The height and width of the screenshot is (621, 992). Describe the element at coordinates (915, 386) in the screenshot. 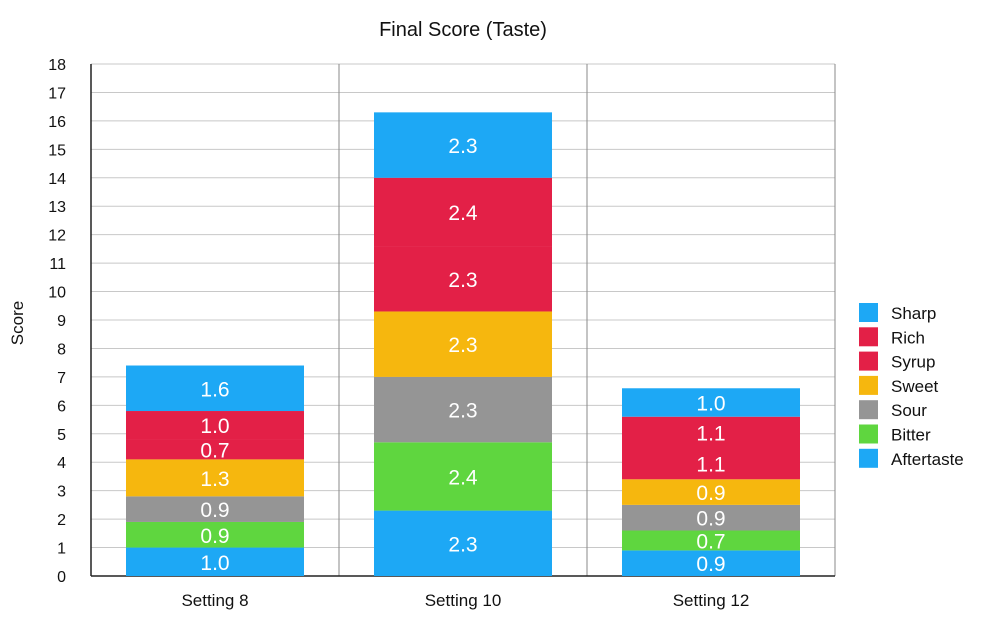

I see `legend-label: Sweet` at that location.